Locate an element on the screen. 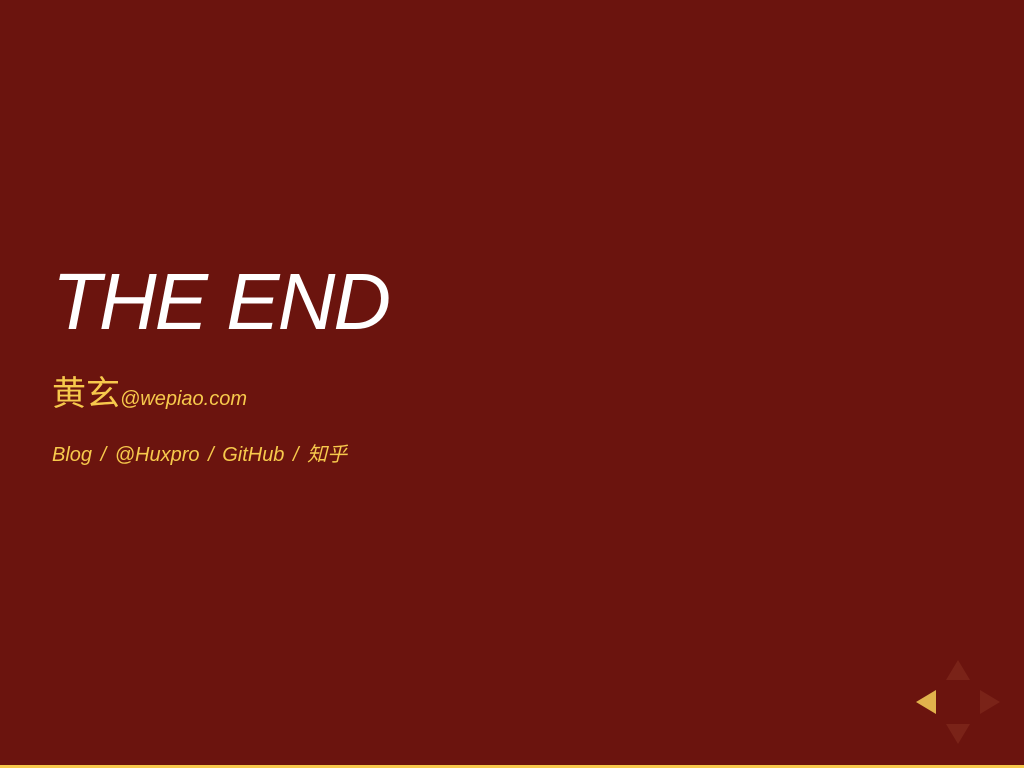 This screenshot has width=1024, height=768. links-row: Blog / @Huxpro / GitHub / 知乎 is located at coordinates (220, 455).